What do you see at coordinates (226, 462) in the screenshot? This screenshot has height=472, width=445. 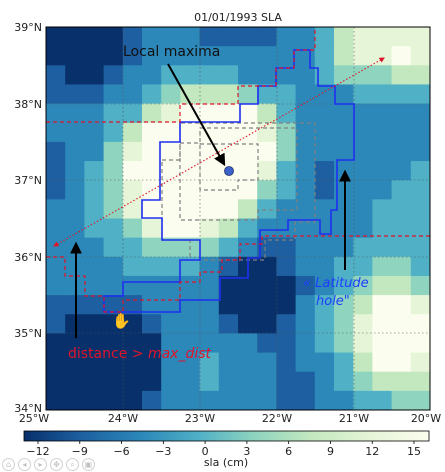 I see `colorbar-label: sla (cm)` at bounding box center [226, 462].